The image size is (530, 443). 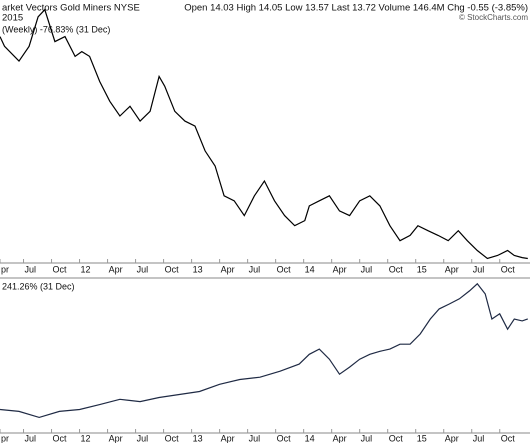 I want to click on legend-label: (Weekly) -76.83% (31 Dec), so click(x=56, y=29).